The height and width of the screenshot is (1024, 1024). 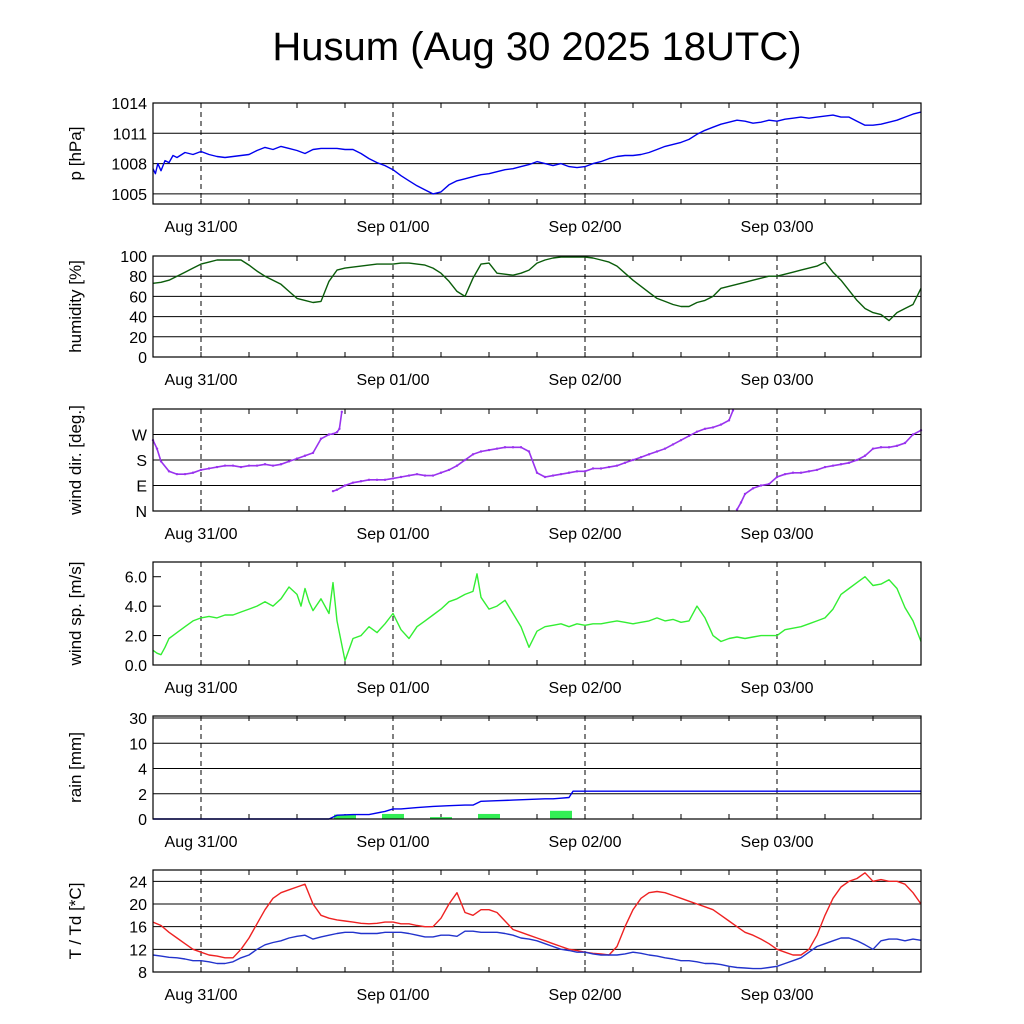 What do you see at coordinates (75, 767) in the screenshot?
I see `rain-y-axis-label: rain [mm]` at bounding box center [75, 767].